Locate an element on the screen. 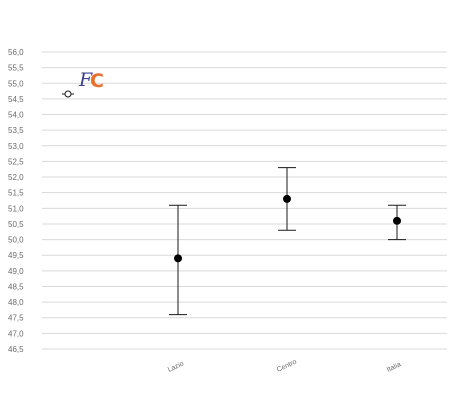  y-tick-label: 55,0 is located at coordinates (16, 83).